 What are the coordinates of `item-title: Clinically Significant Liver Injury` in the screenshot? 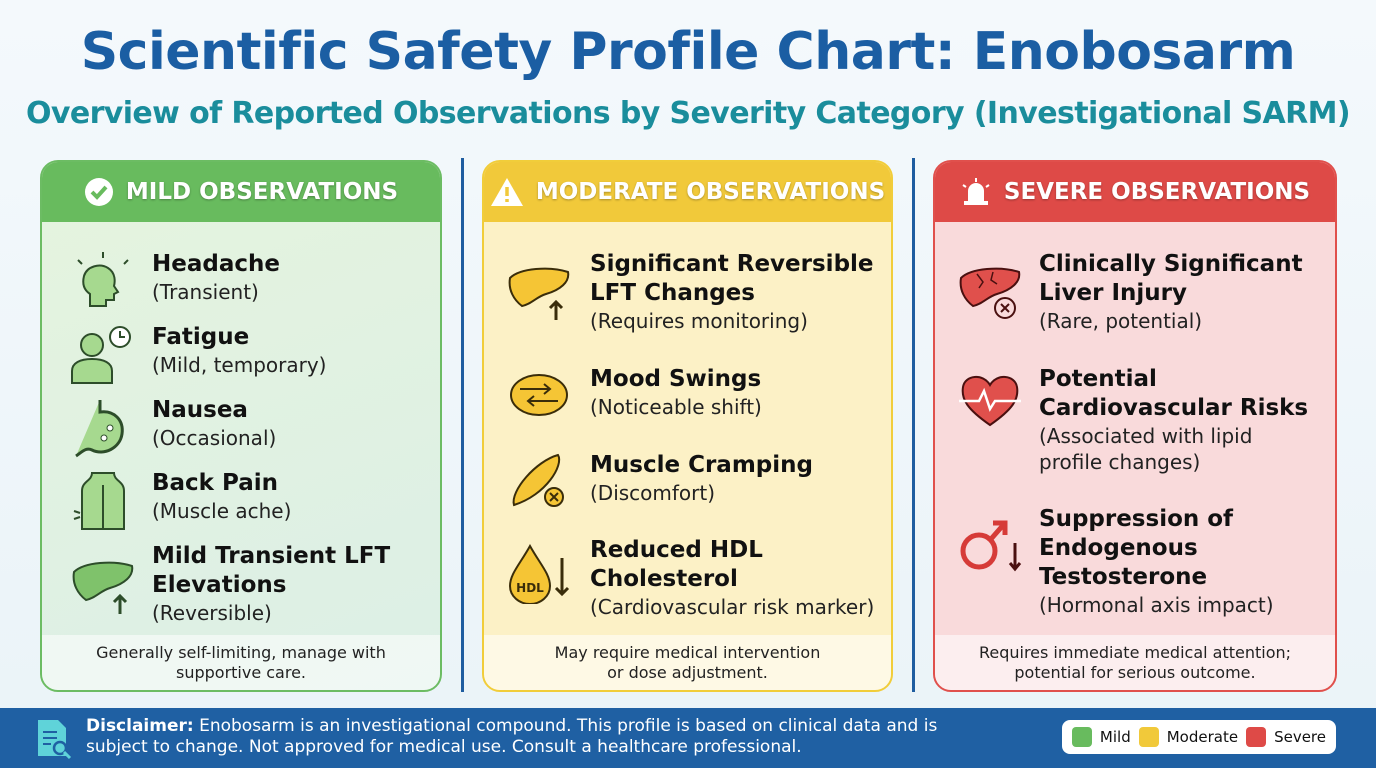 It's located at (1171, 278).